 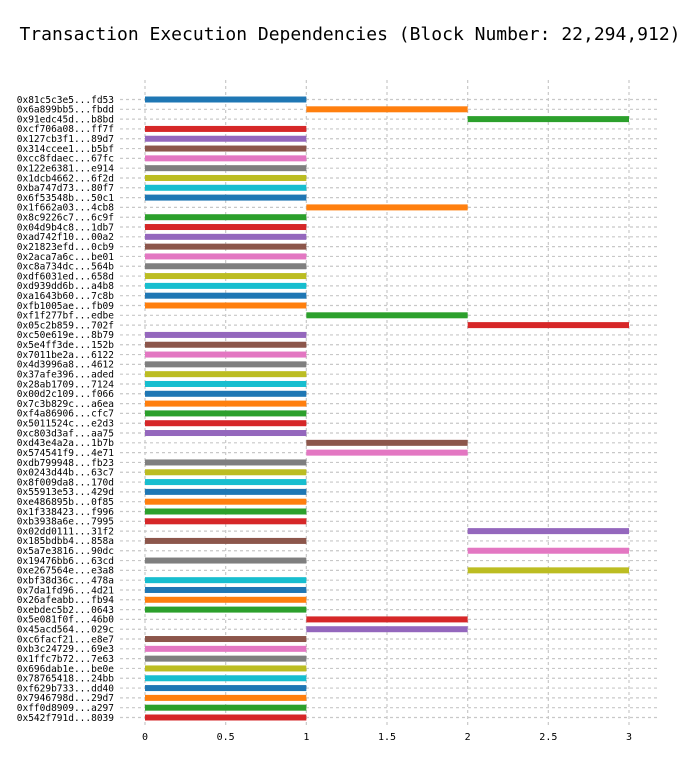 What do you see at coordinates (66, 198) in the screenshot?
I see `transaction-label: 0x6f53548b...50c1` at bounding box center [66, 198].